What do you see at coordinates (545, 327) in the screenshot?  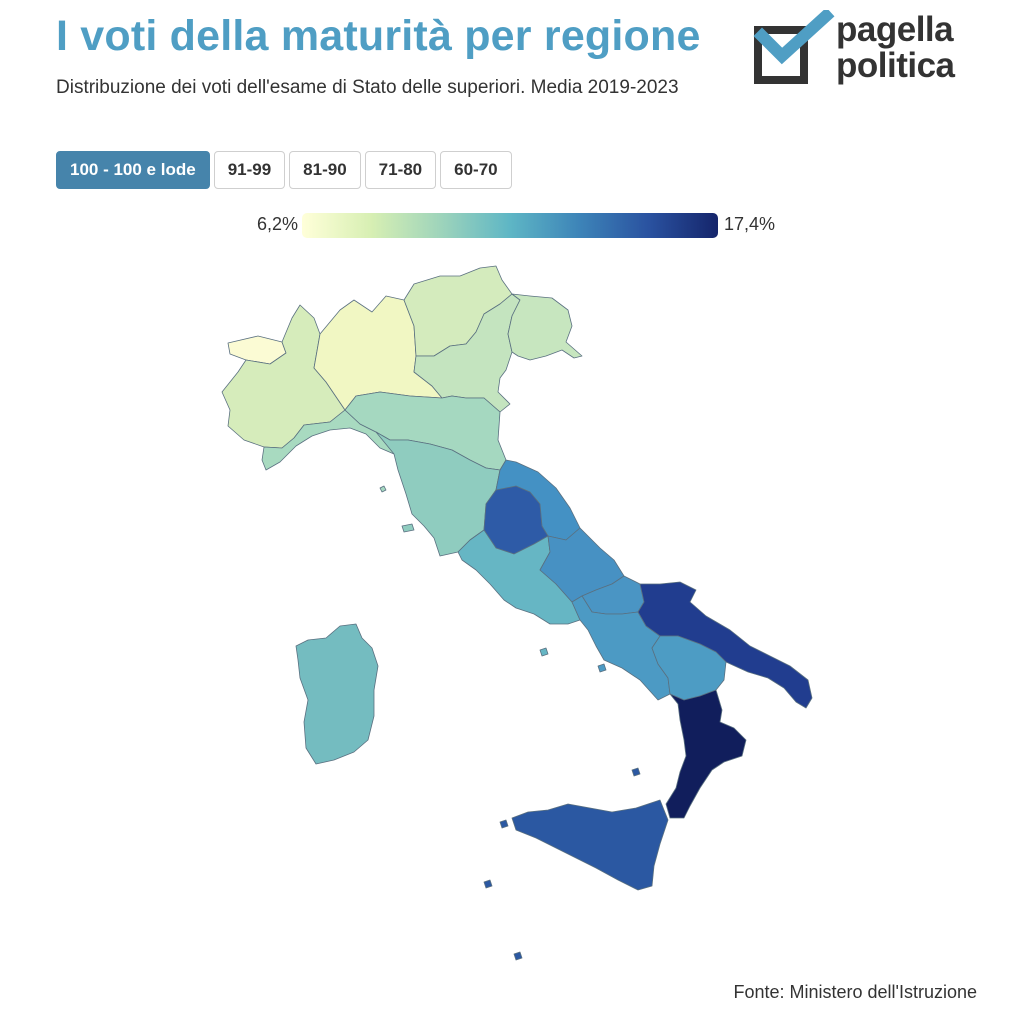 I see `region-friuli-venezia-giulia` at bounding box center [545, 327].